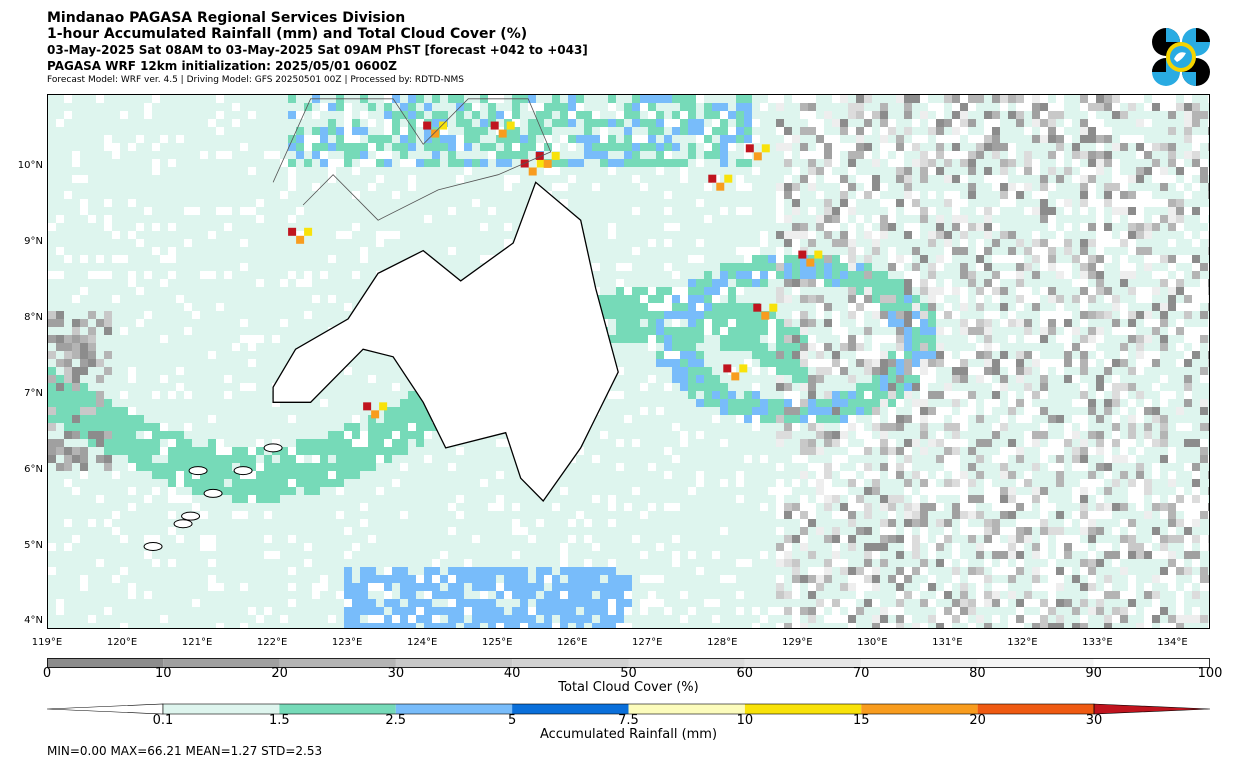 Image resolution: width=1234 pixels, height=770 pixels. I want to click on rainfall-extension-high, so click(1152, 709).